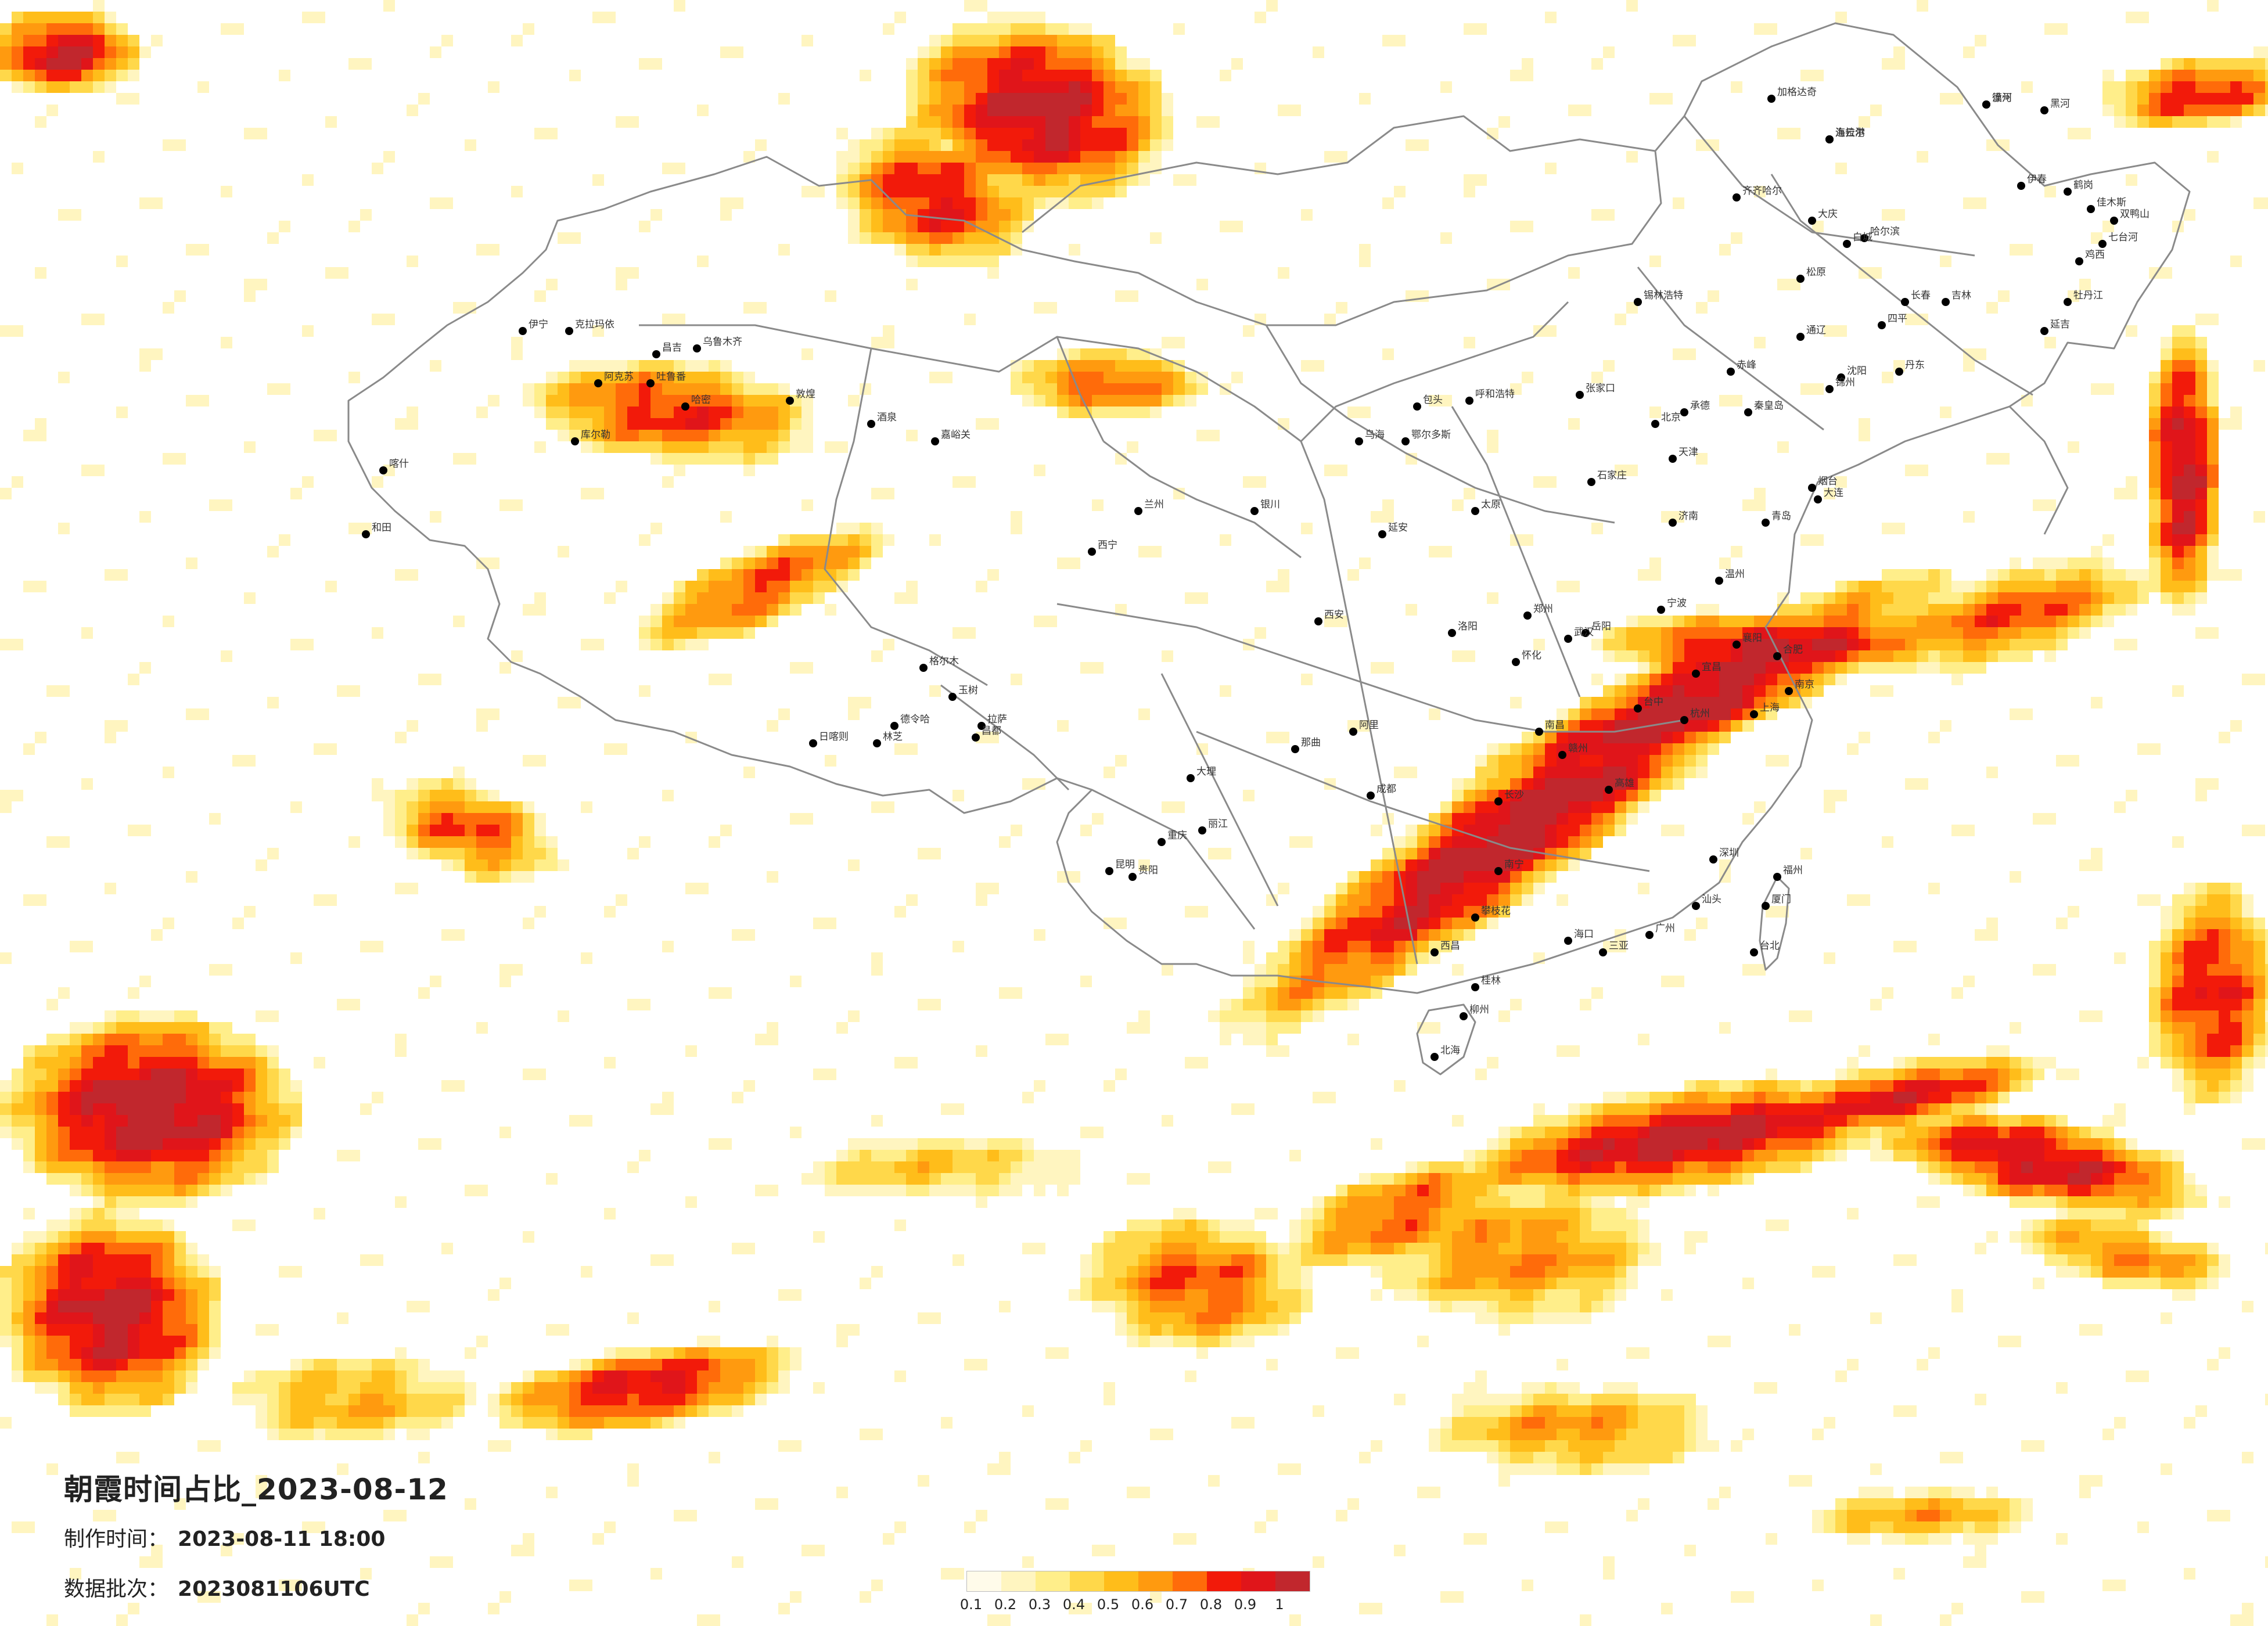  Describe the element at coordinates (1584, 934) in the screenshot. I see `city-label: 海口` at that location.